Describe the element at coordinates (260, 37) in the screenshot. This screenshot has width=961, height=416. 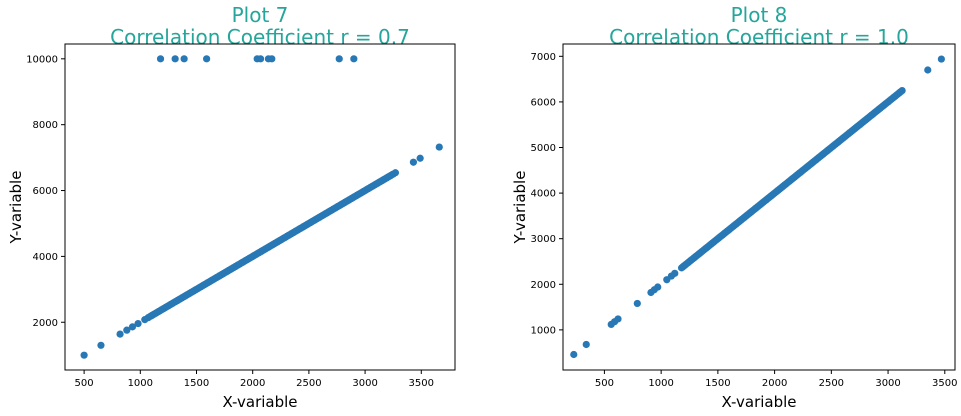
I see `plot-7-subtitle: Correlation Coefficient r = 0.7` at that location.